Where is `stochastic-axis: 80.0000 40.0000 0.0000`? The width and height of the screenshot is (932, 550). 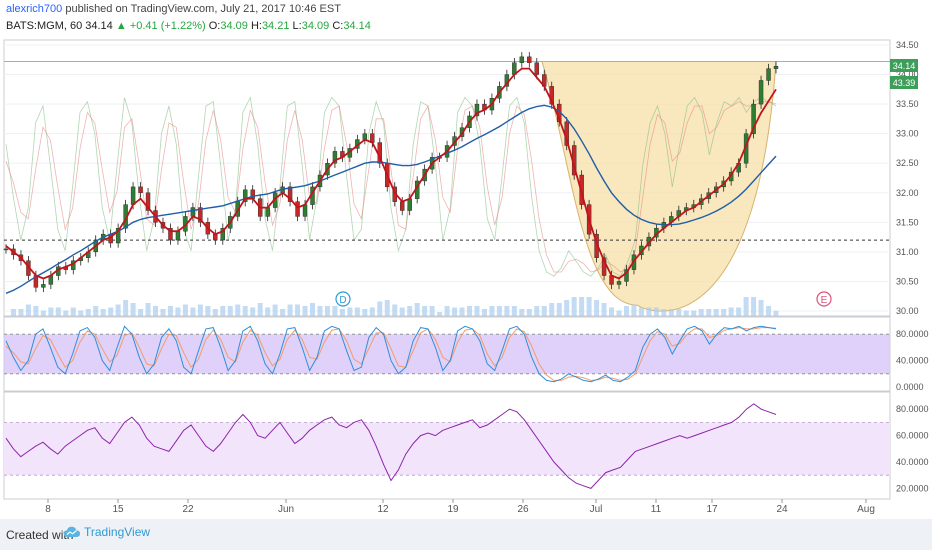
stochastic-axis: 80.0000 40.0000 0.0000 is located at coordinates (912, 360).